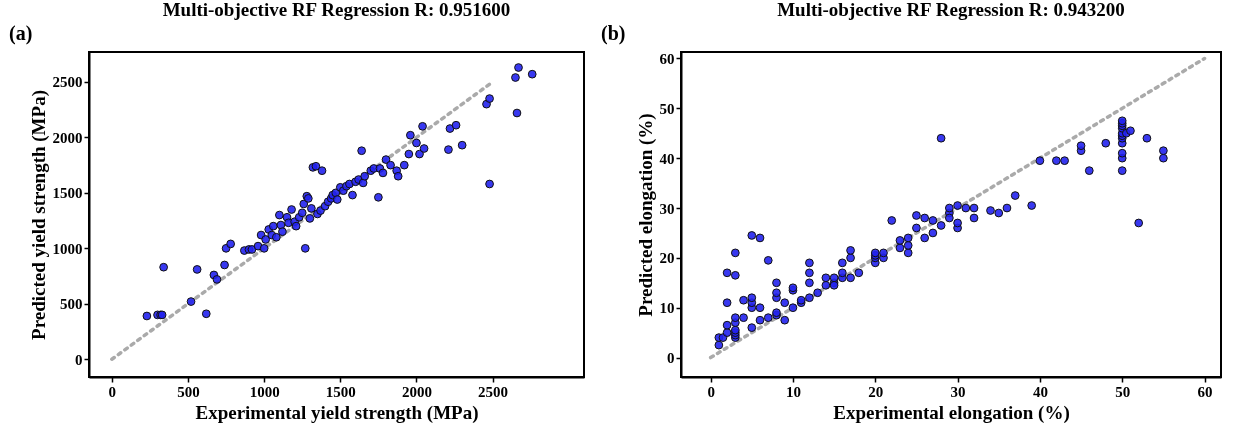 The height and width of the screenshot is (446, 1248). Describe the element at coordinates (951, 10) in the screenshot. I see `chart-title: Multi-objective RF Regression R: 0.943200` at that location.